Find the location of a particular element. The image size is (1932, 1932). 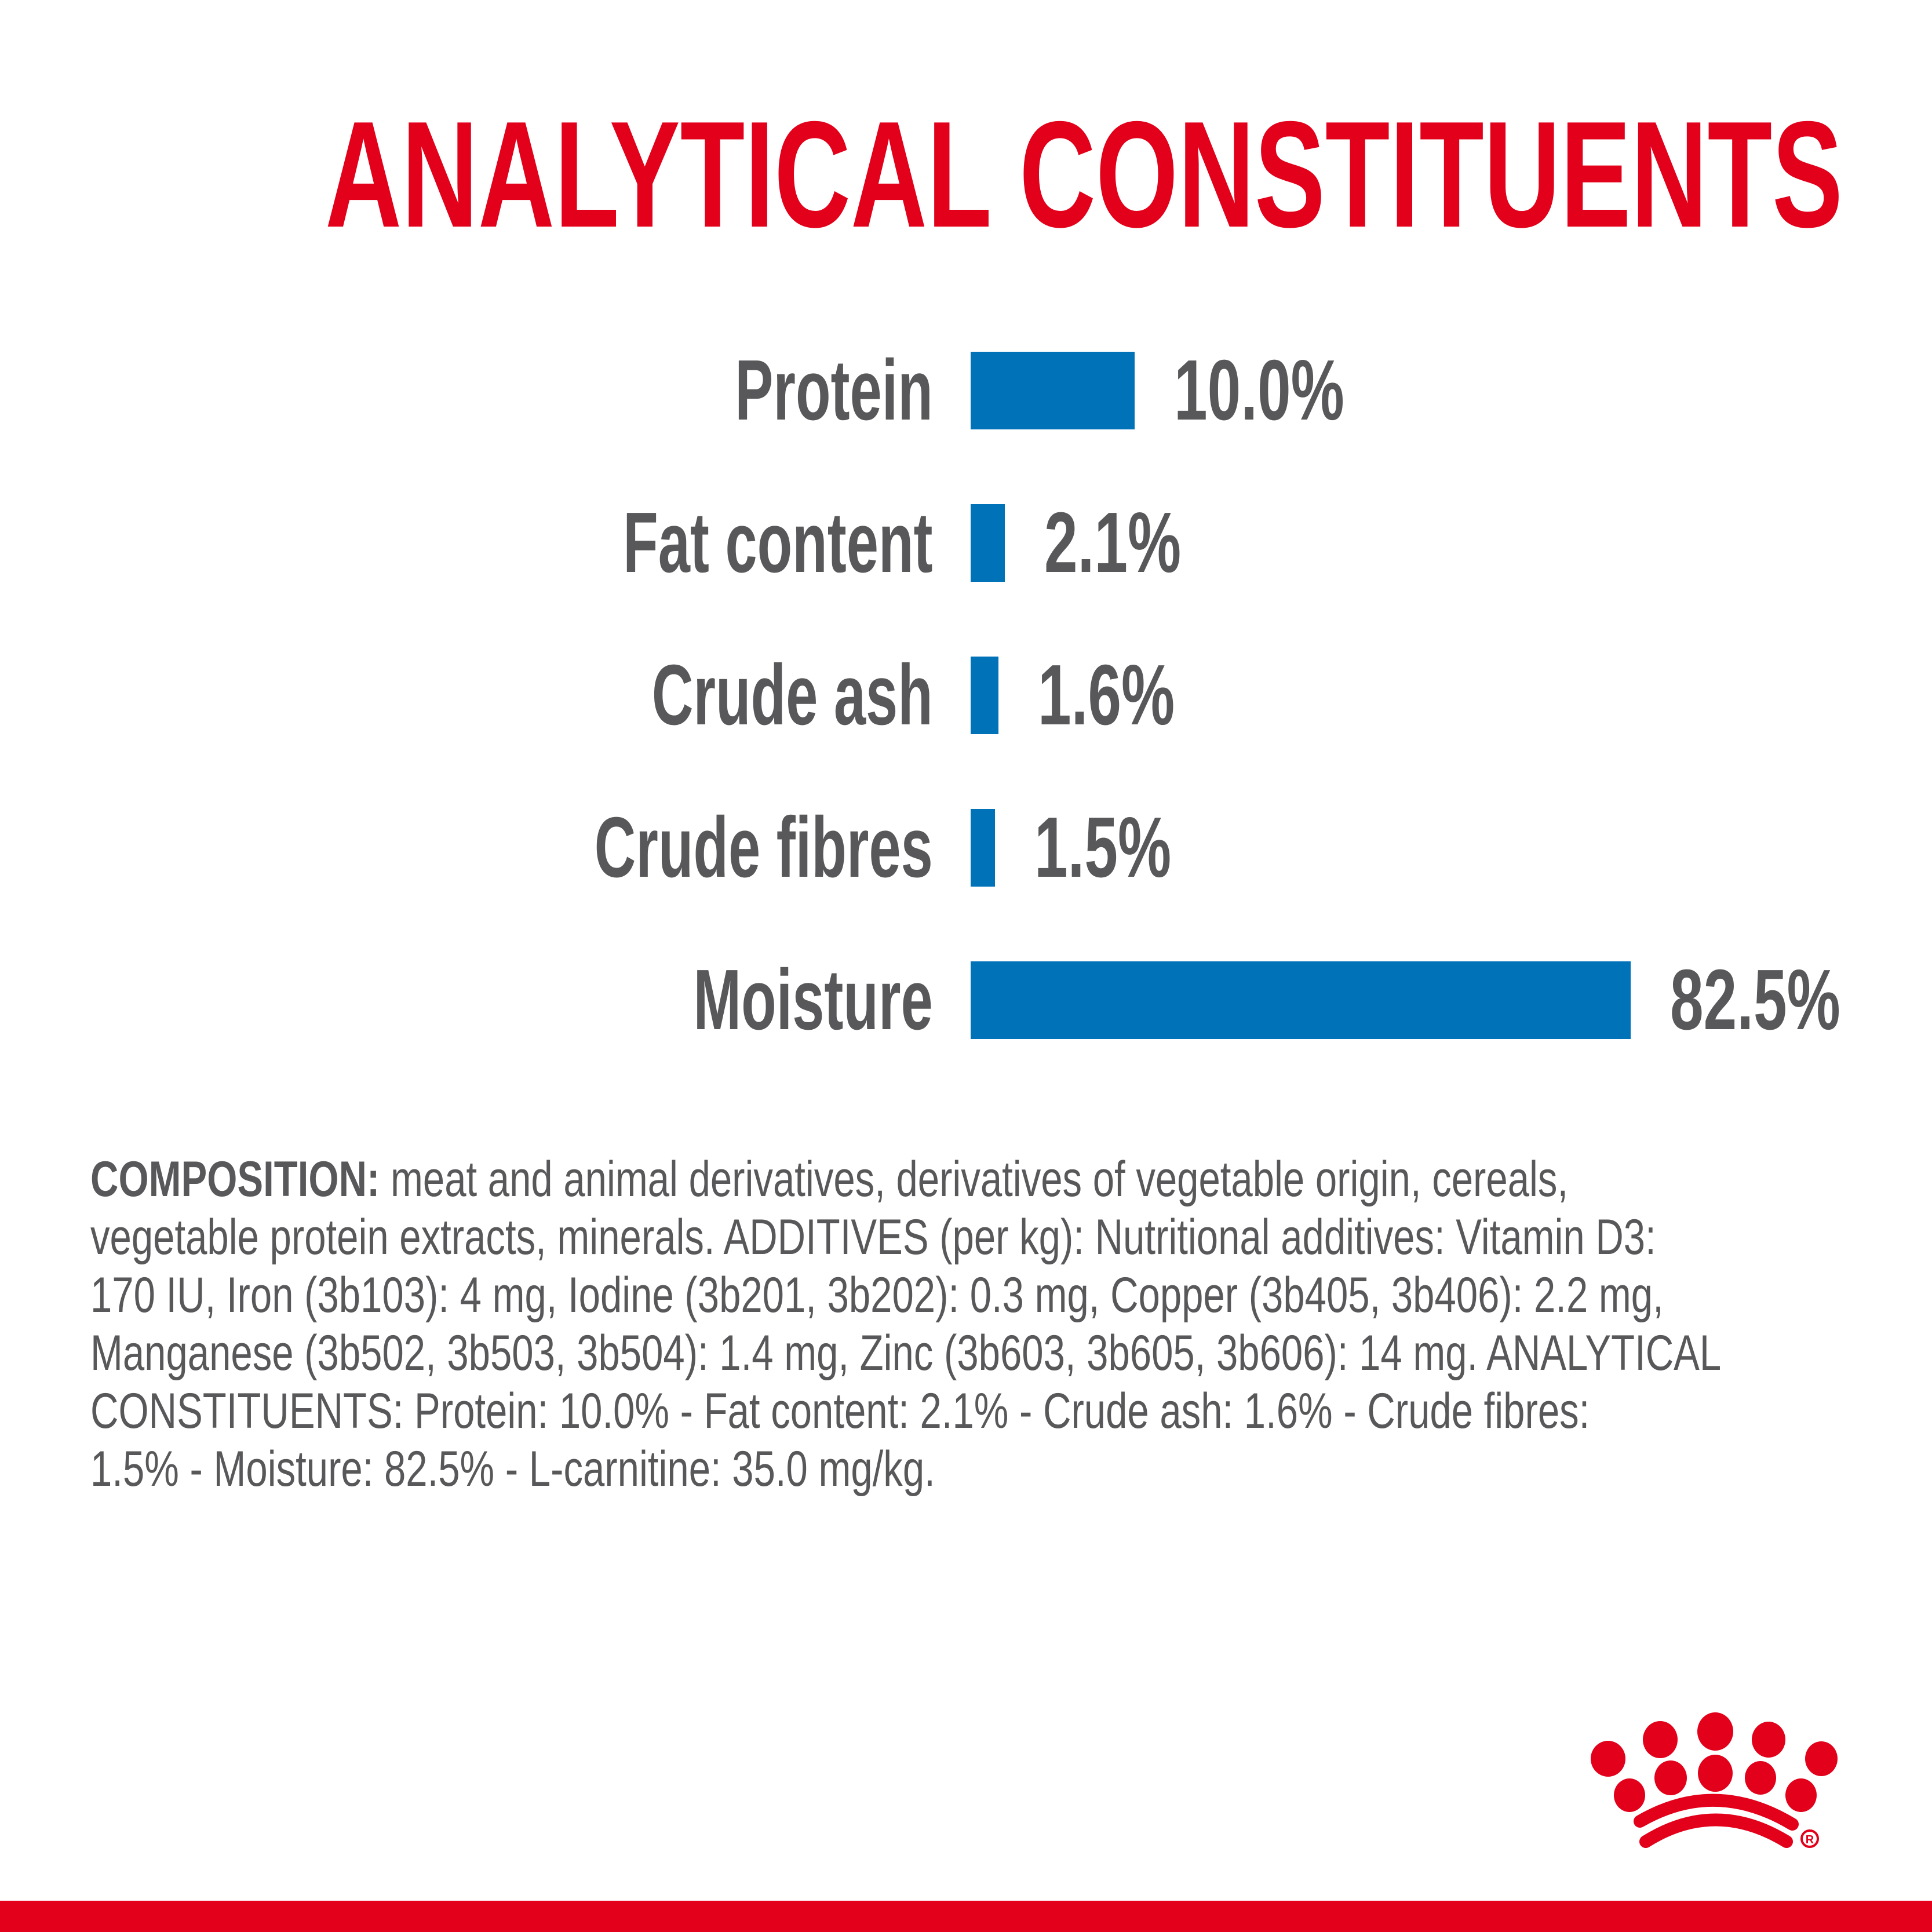

registered-trademark-letter: R is located at coordinates (1810, 1839).